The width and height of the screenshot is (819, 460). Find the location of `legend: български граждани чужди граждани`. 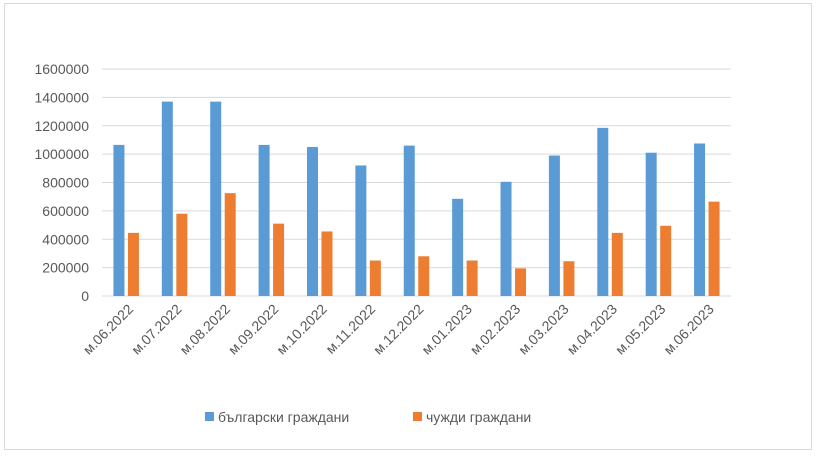

legend: български граждани чужди граждани is located at coordinates (368, 417).